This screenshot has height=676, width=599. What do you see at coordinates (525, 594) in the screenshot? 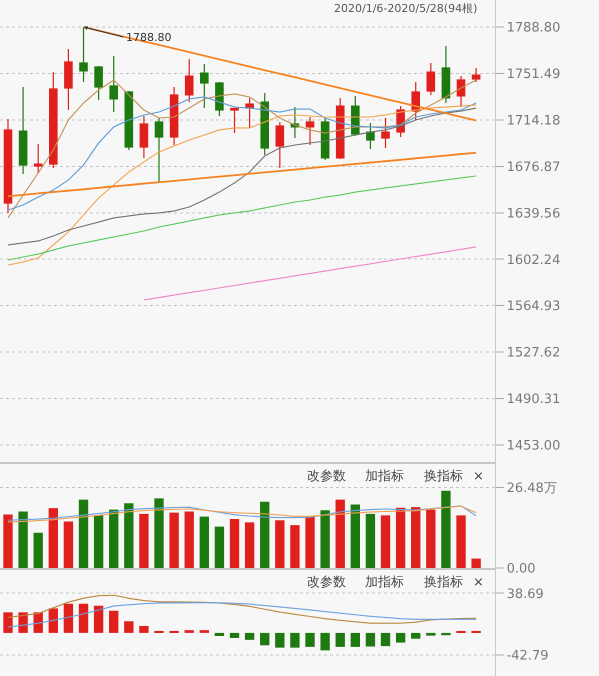
I see `y-tick-label: 38.69` at bounding box center [525, 594].